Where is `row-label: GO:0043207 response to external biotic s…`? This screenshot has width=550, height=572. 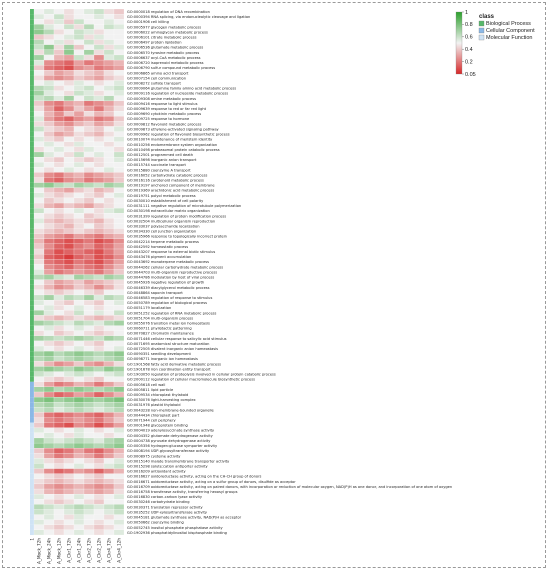
row-label: GO:0043207 response to external biotic s… is located at coordinates (171, 252).